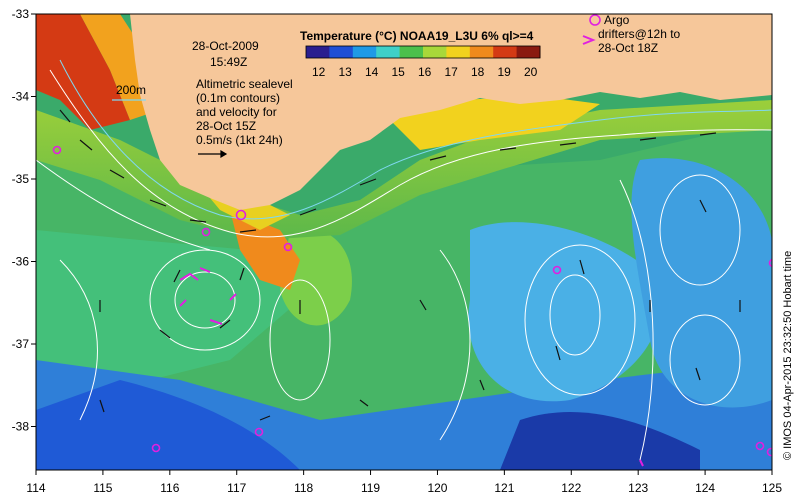  What do you see at coordinates (21, 97) in the screenshot?
I see `y-tick-label: -34` at bounding box center [21, 97].